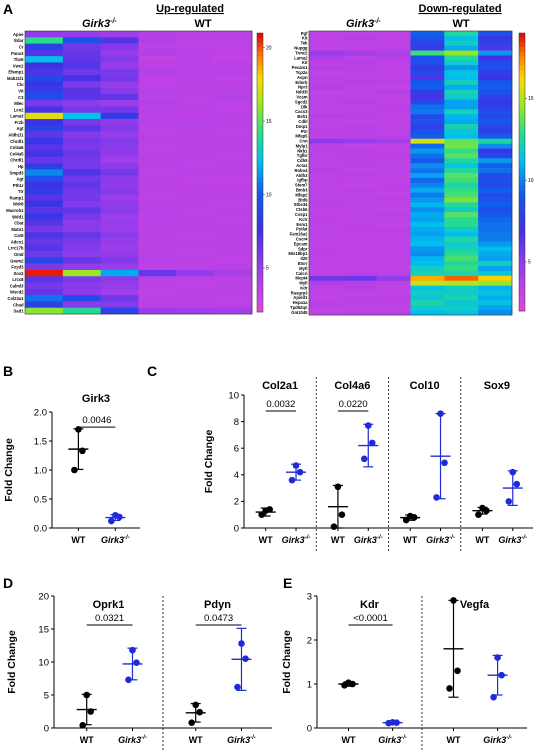 Image resolution: width=539 pixels, height=750 pixels. What do you see at coordinates (301, 170) in the screenshot?
I see `heatmap-down-gene-label: Robo4` at bounding box center [301, 170].